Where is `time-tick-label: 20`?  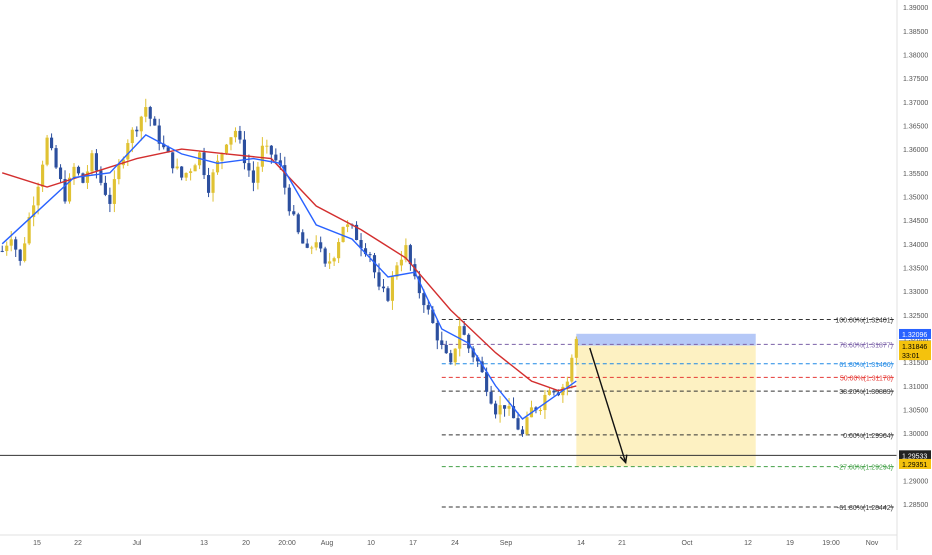
time-tick-label: 20 is located at coordinates (246, 543).